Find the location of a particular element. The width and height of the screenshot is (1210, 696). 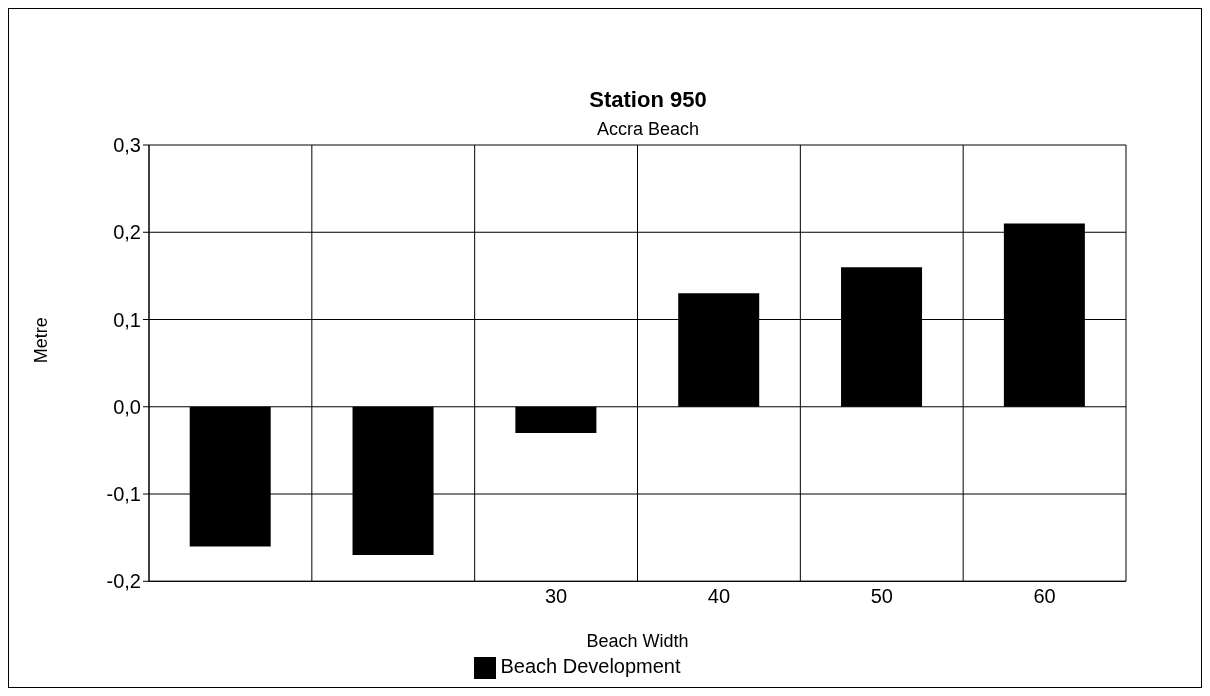

chart-subtitle: Accra Beach is located at coordinates (648, 129).